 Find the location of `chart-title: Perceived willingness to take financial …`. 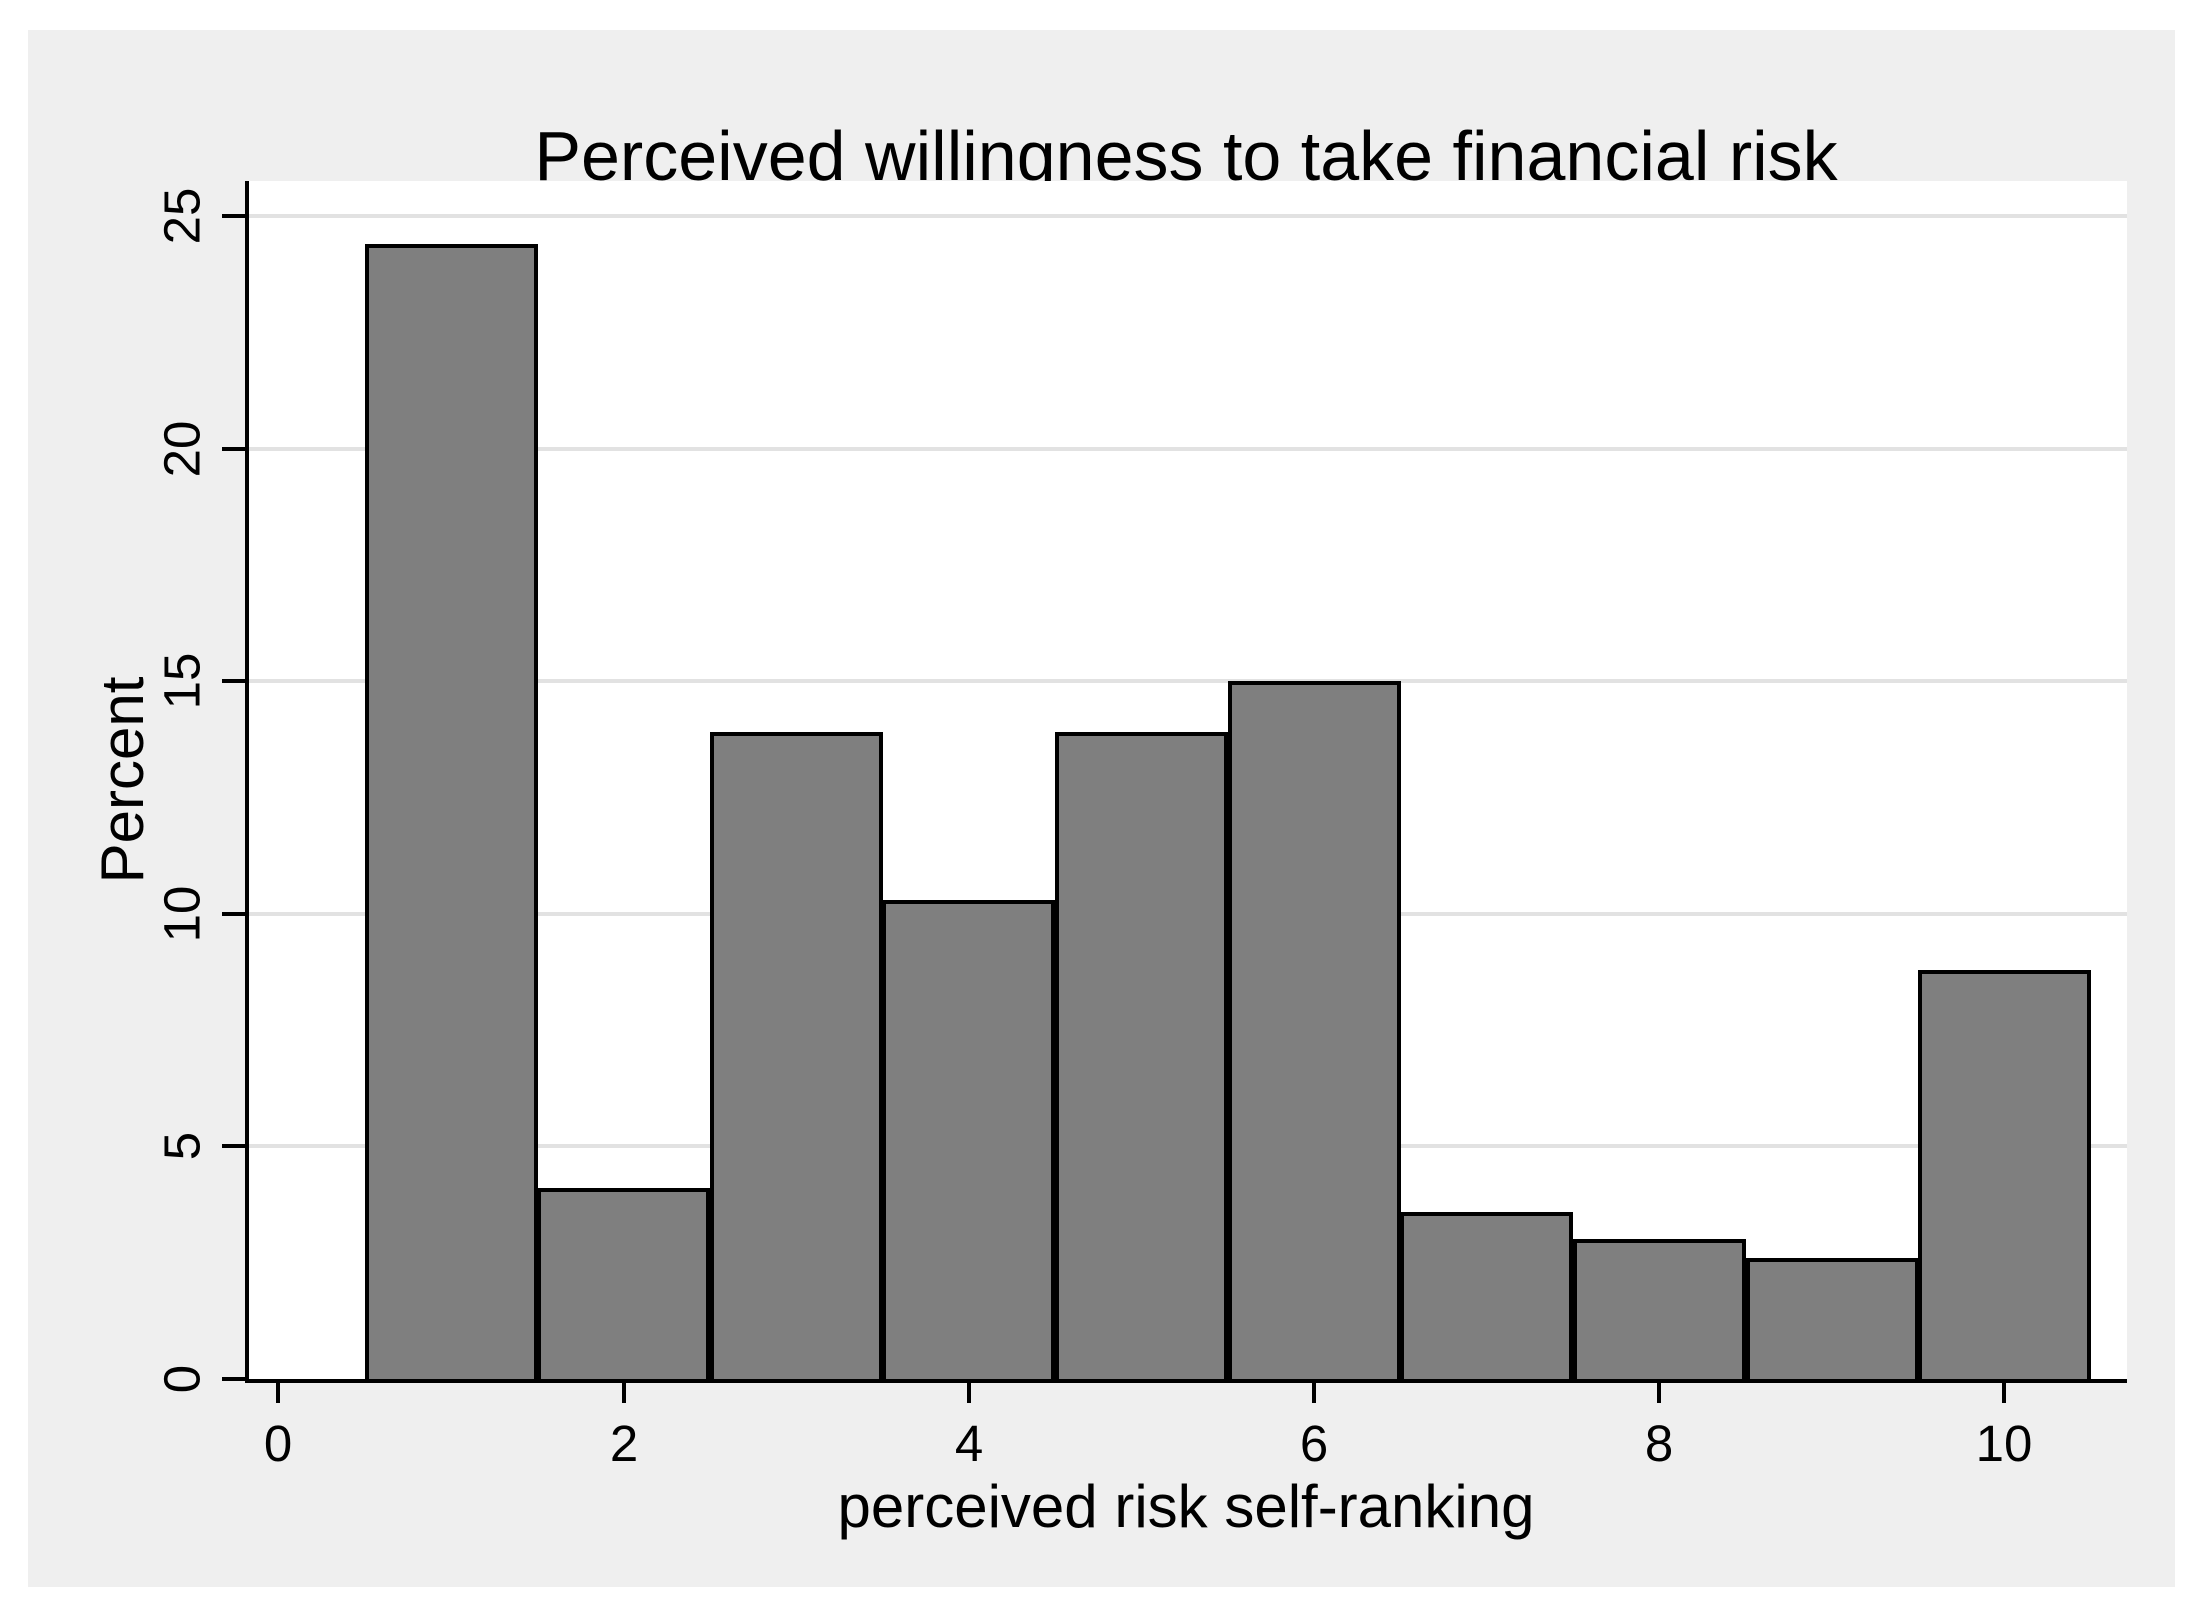

chart-title: Perceived willingness to take financial … is located at coordinates (1186, 156).